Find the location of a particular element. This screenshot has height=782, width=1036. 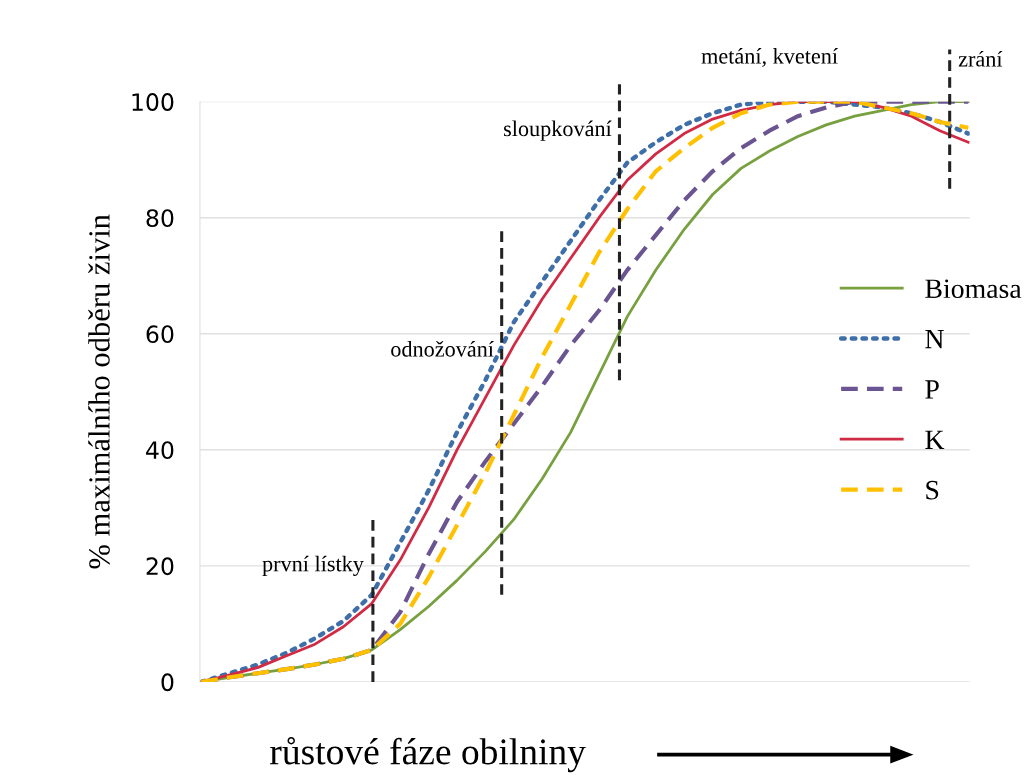

y-tick-label: 60 is located at coordinates (160, 334).